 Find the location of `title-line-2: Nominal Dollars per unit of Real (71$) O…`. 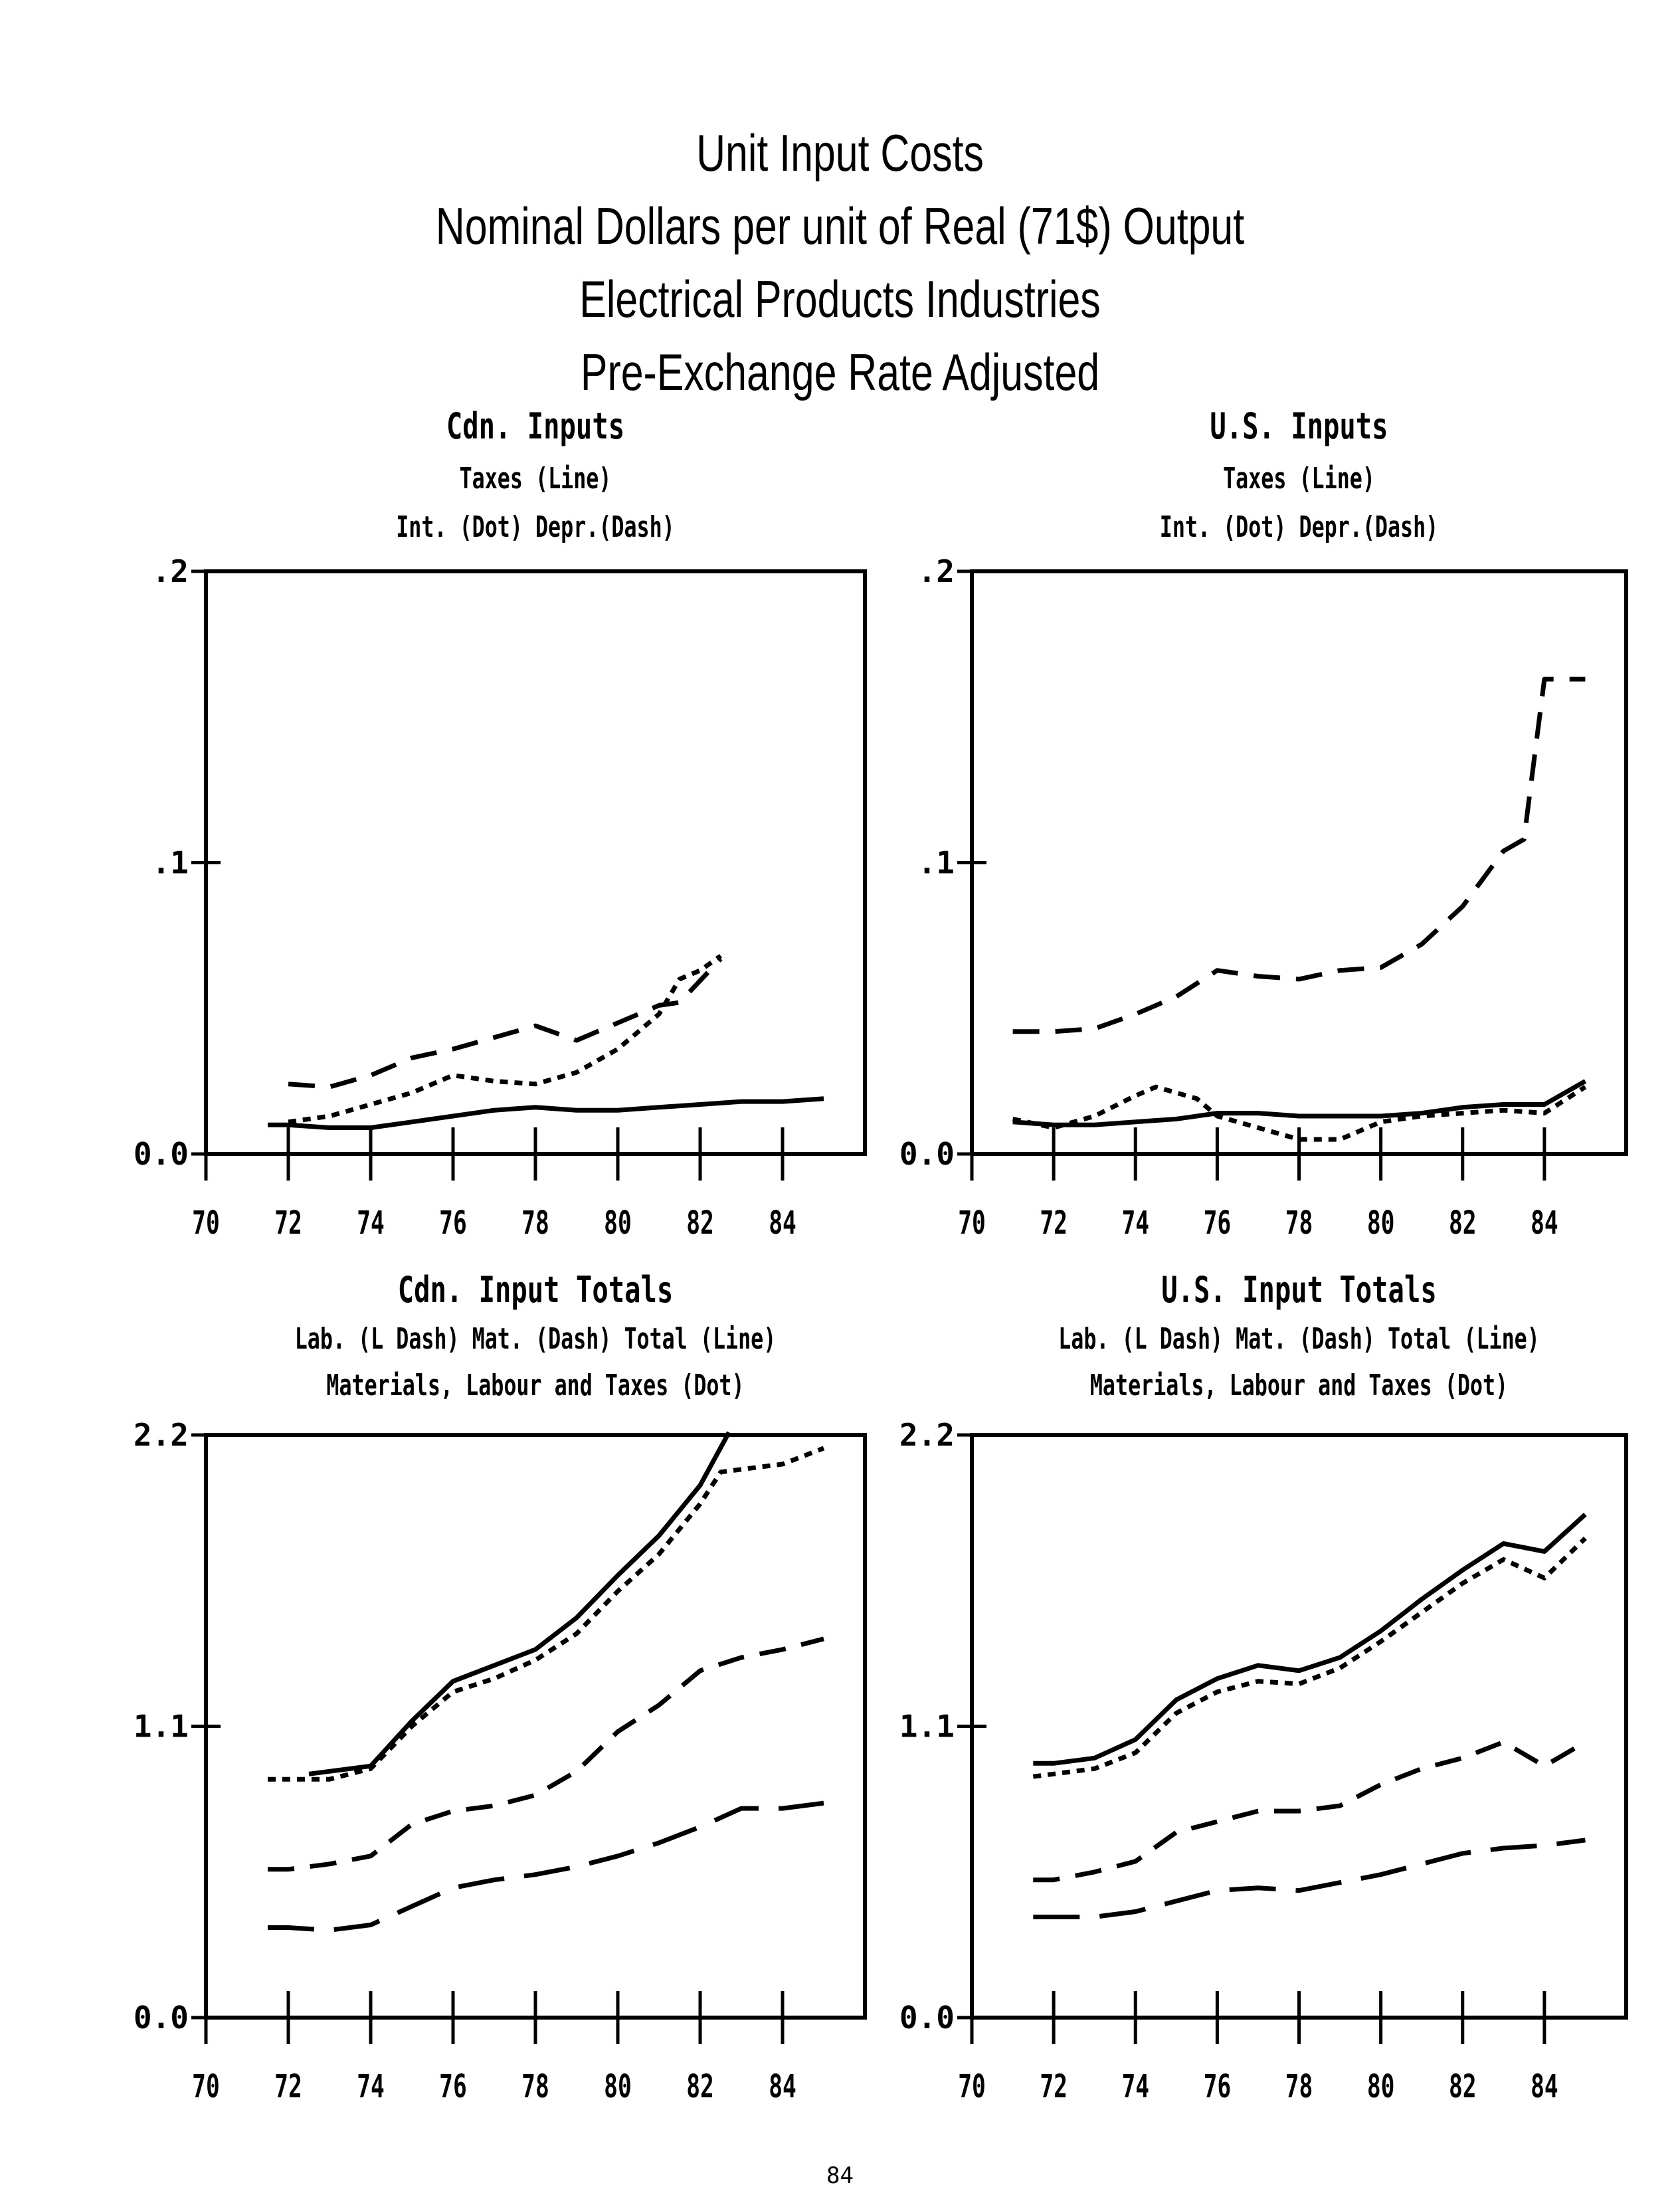

title-line-2: Nominal Dollars per unit of Real (71$) O… is located at coordinates (840, 226).